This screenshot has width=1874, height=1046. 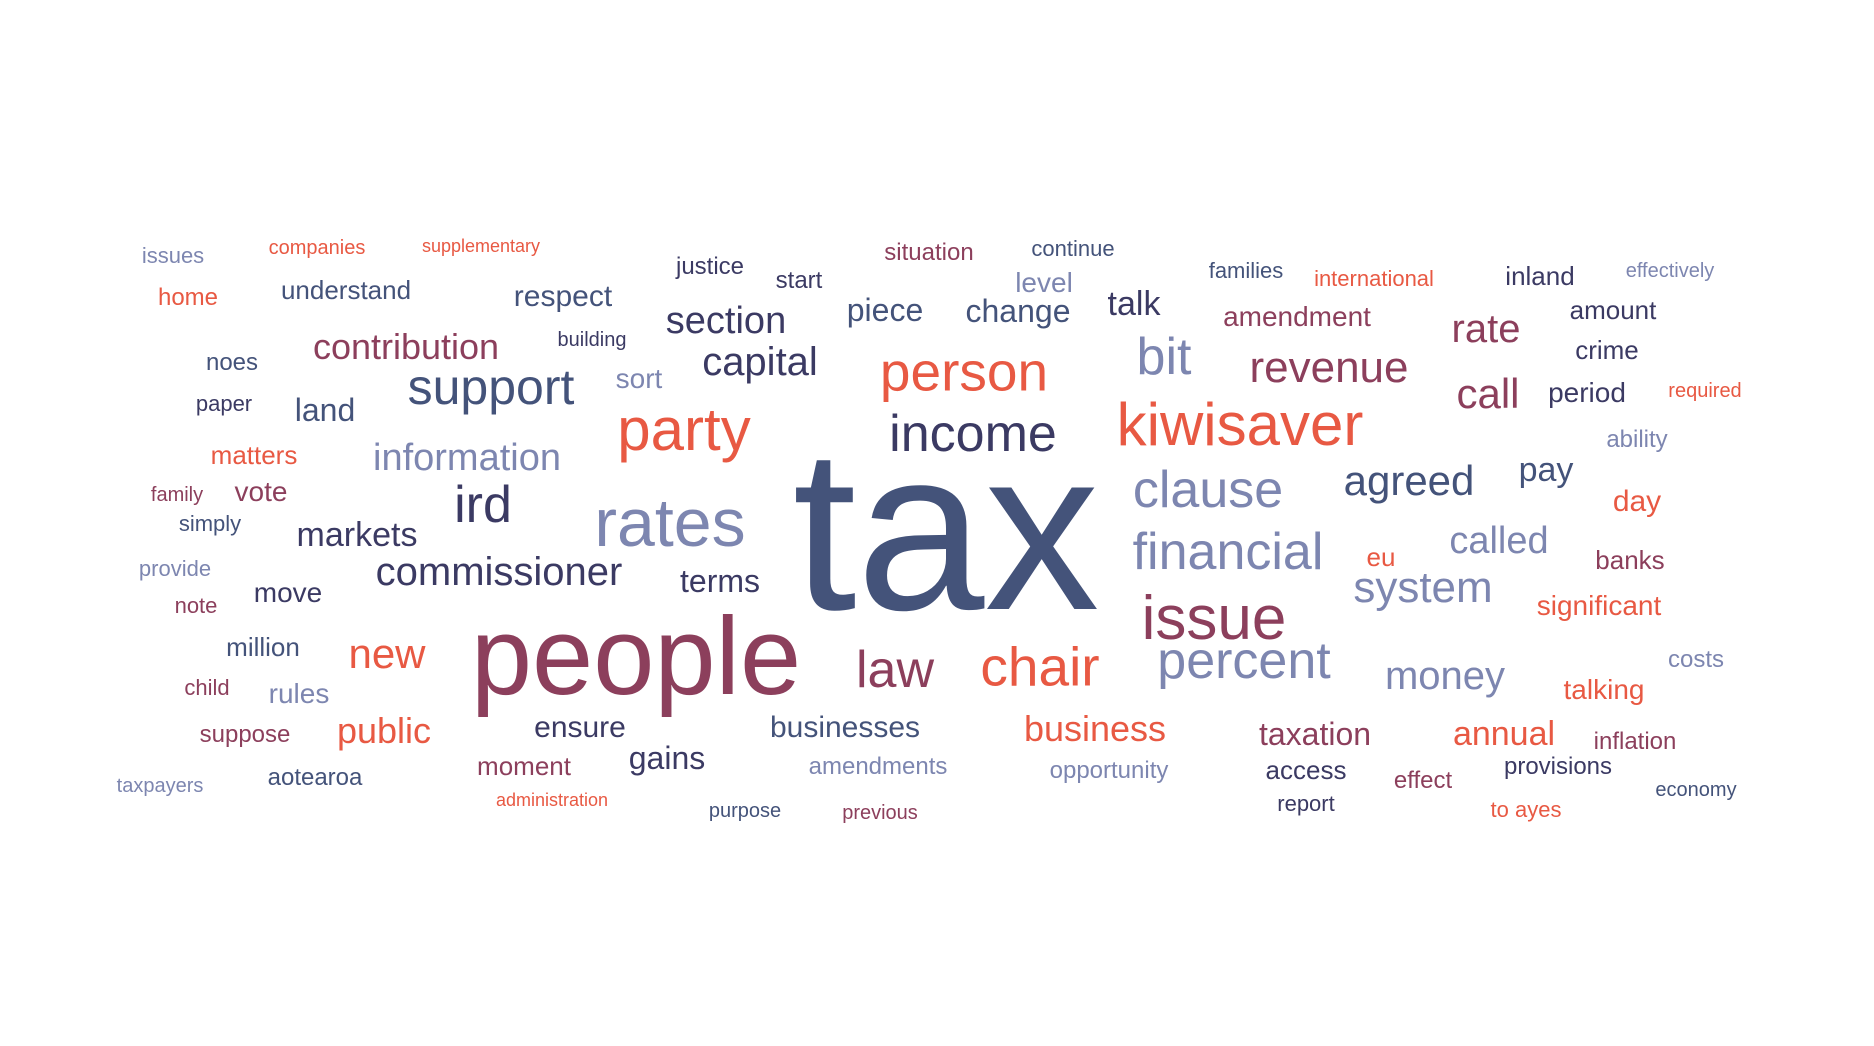 I want to click on word-families: families, so click(x=1246, y=270).